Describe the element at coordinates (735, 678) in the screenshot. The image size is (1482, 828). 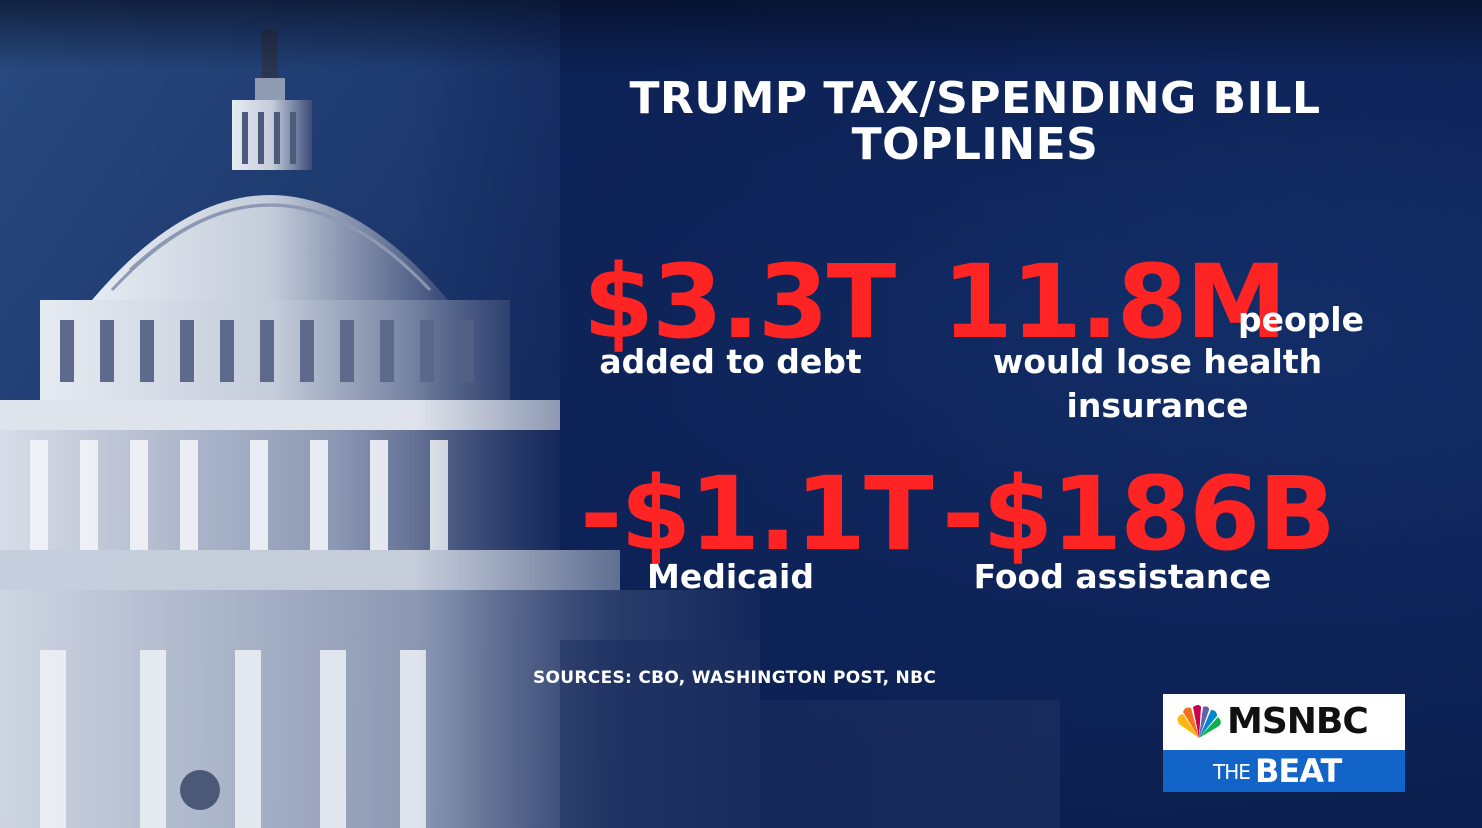
I see `sources-line: SOURCES: CBO, WASHINGTON POST, NBC` at that location.